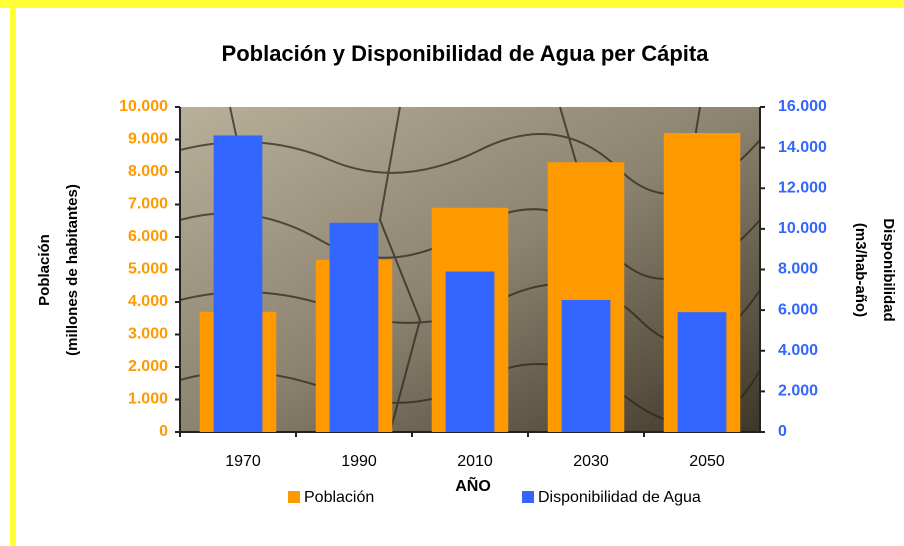 The image size is (904, 546). Describe the element at coordinates (782, 431) in the screenshot. I see `y2-tick-label: 0` at that location.